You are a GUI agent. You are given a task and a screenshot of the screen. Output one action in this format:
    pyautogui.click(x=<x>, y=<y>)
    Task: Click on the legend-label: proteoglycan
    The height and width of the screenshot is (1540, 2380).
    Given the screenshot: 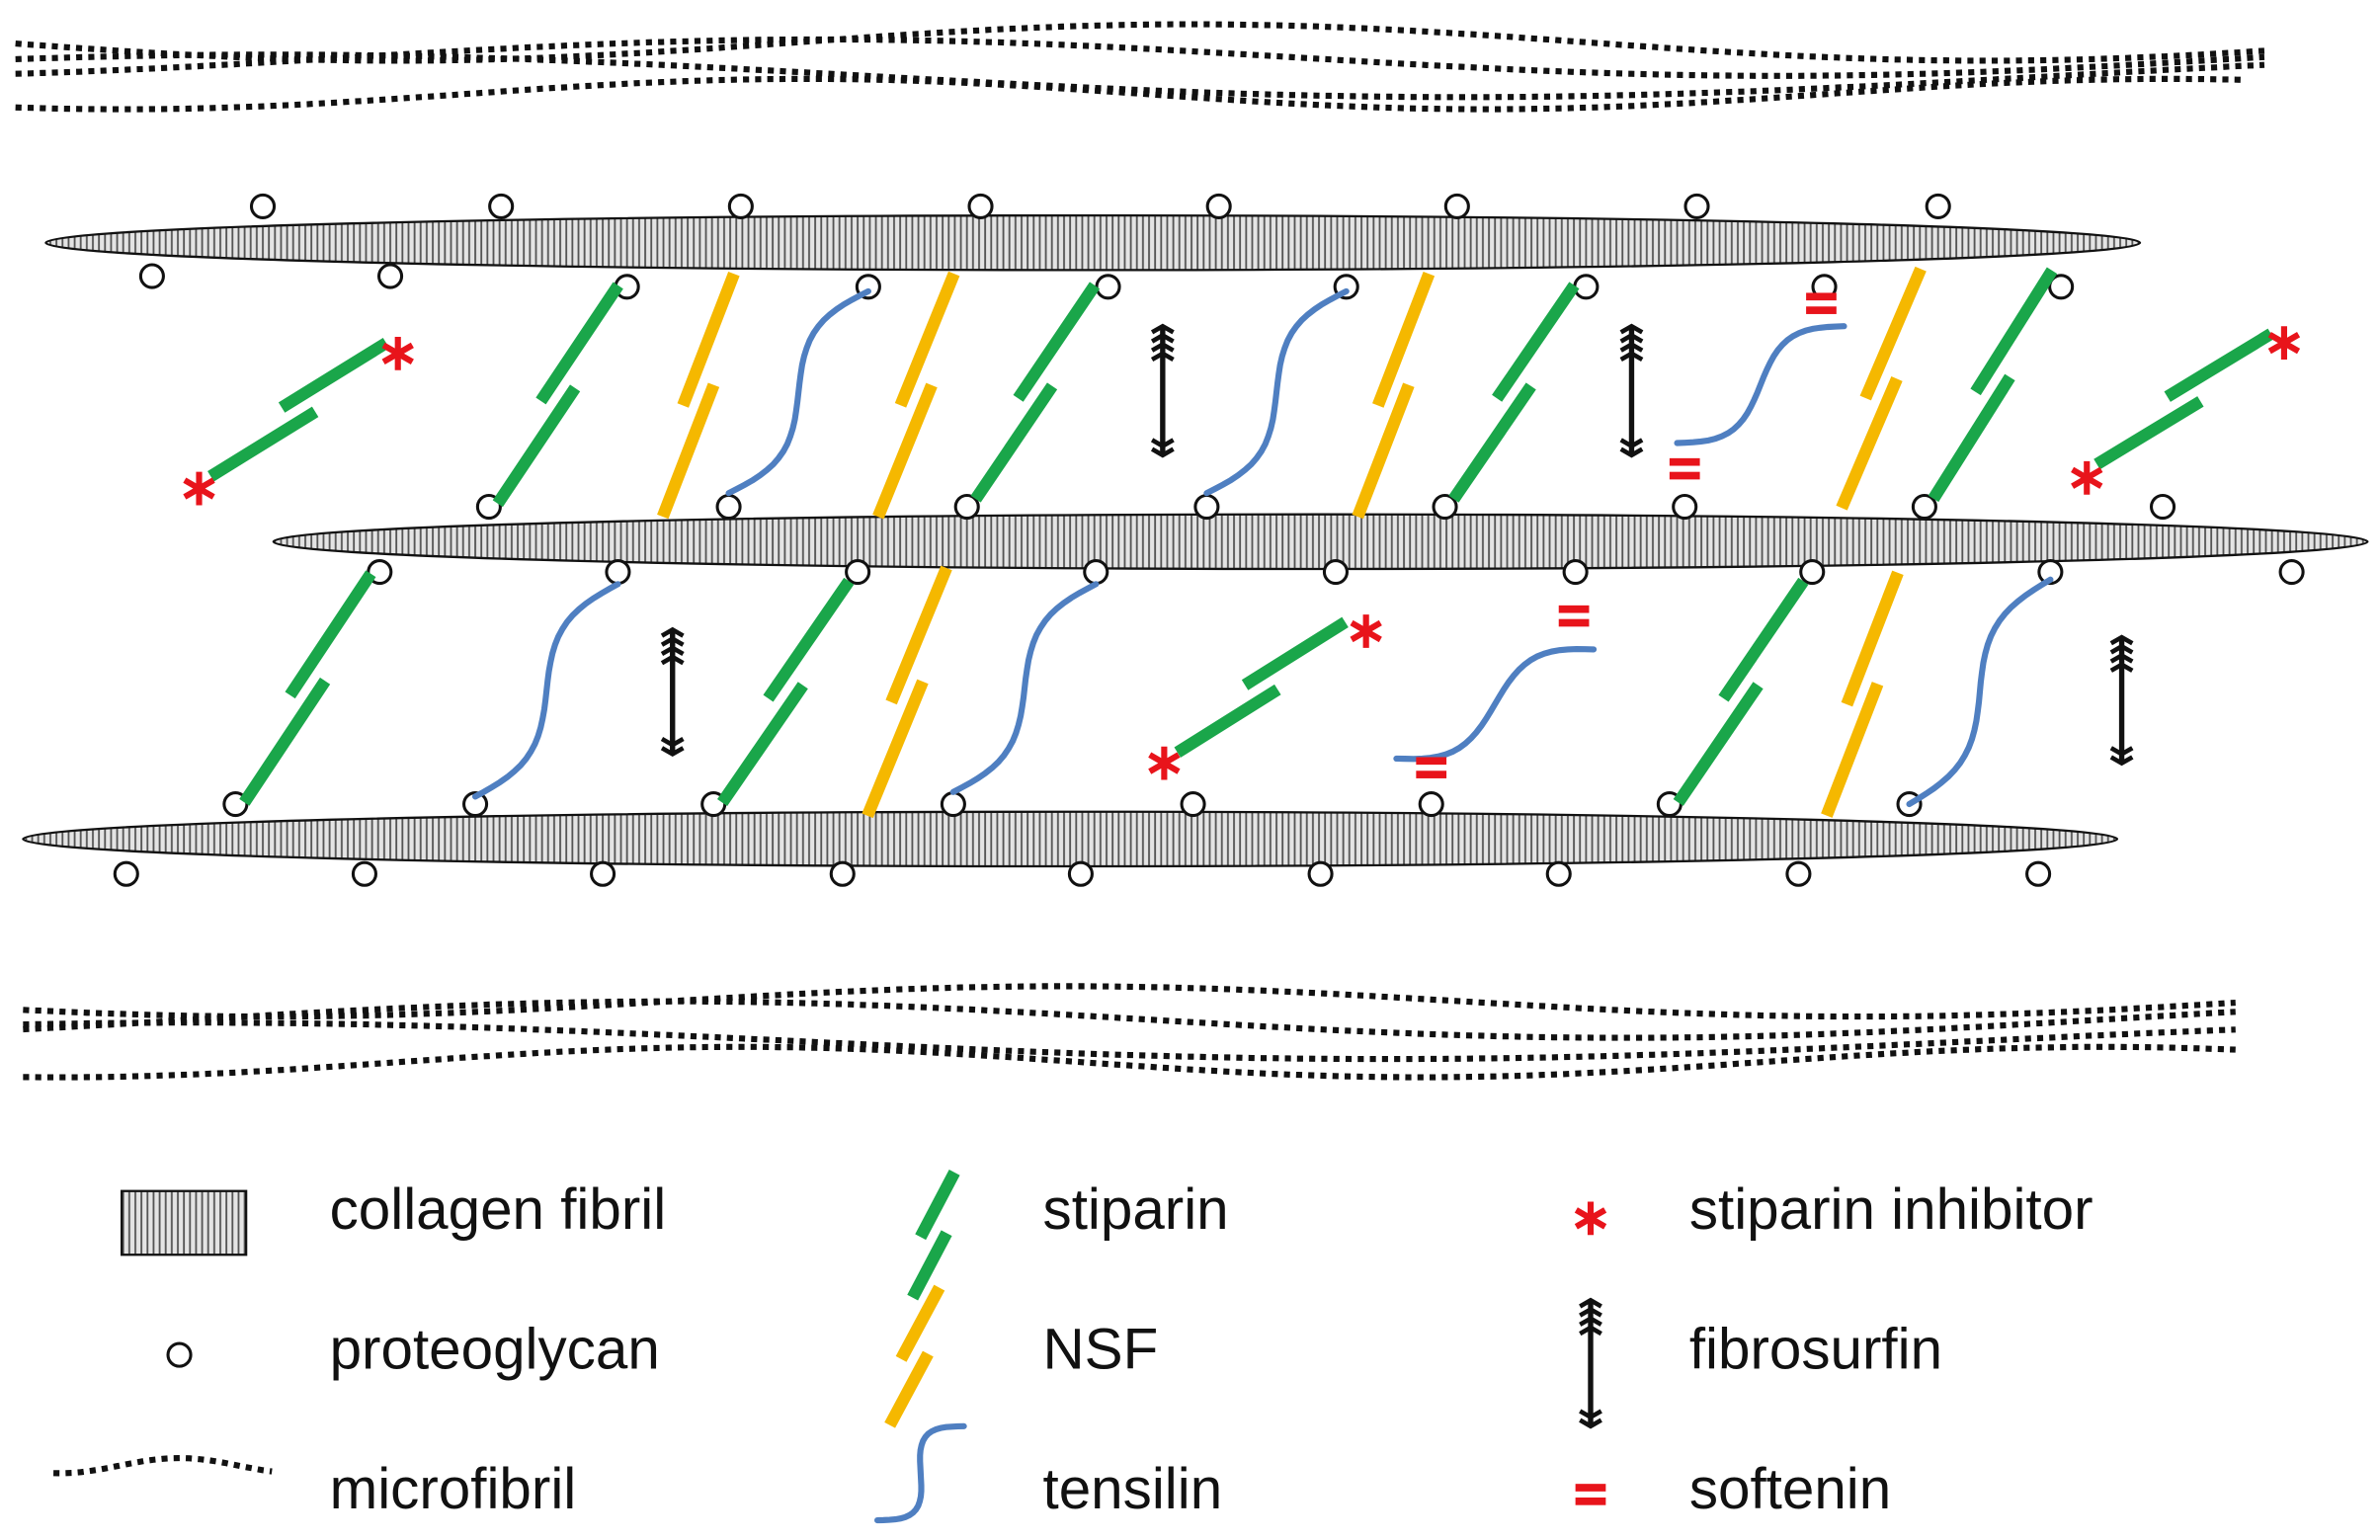 What is the action you would take?
    pyautogui.click(x=495, y=1349)
    